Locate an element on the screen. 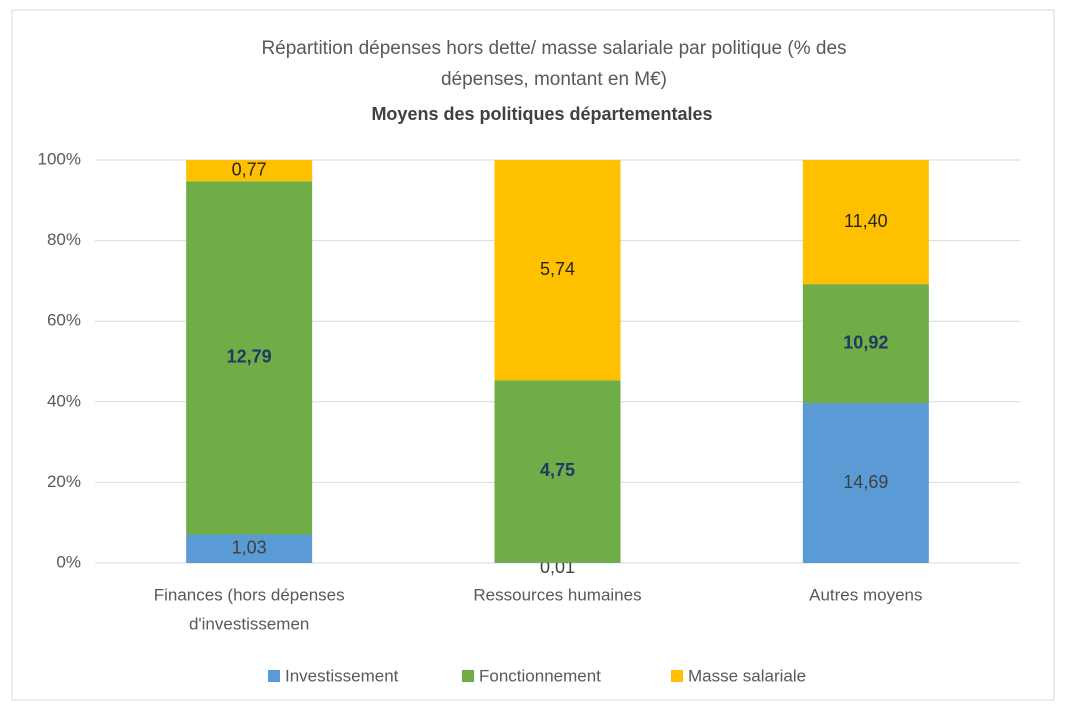 The image size is (1066, 711). legend-label: Fonctionnement is located at coordinates (540, 675).